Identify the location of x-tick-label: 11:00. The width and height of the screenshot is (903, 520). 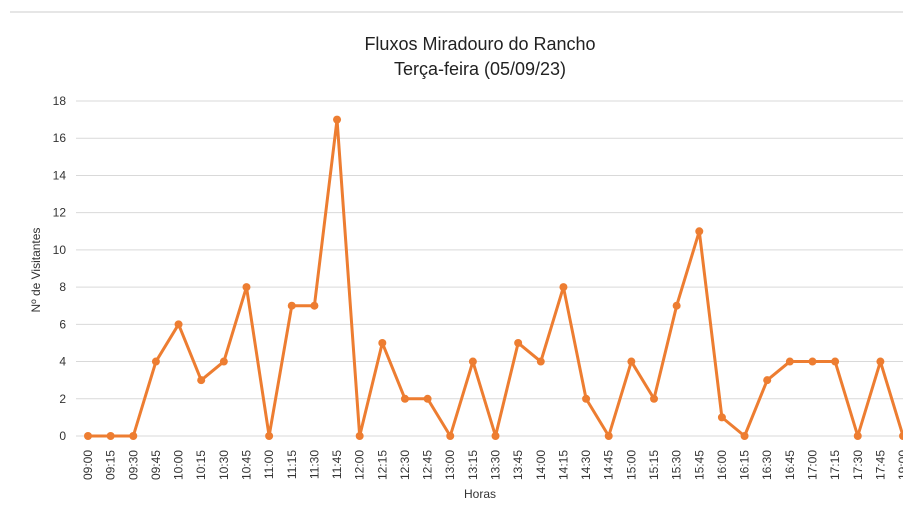
(269, 464).